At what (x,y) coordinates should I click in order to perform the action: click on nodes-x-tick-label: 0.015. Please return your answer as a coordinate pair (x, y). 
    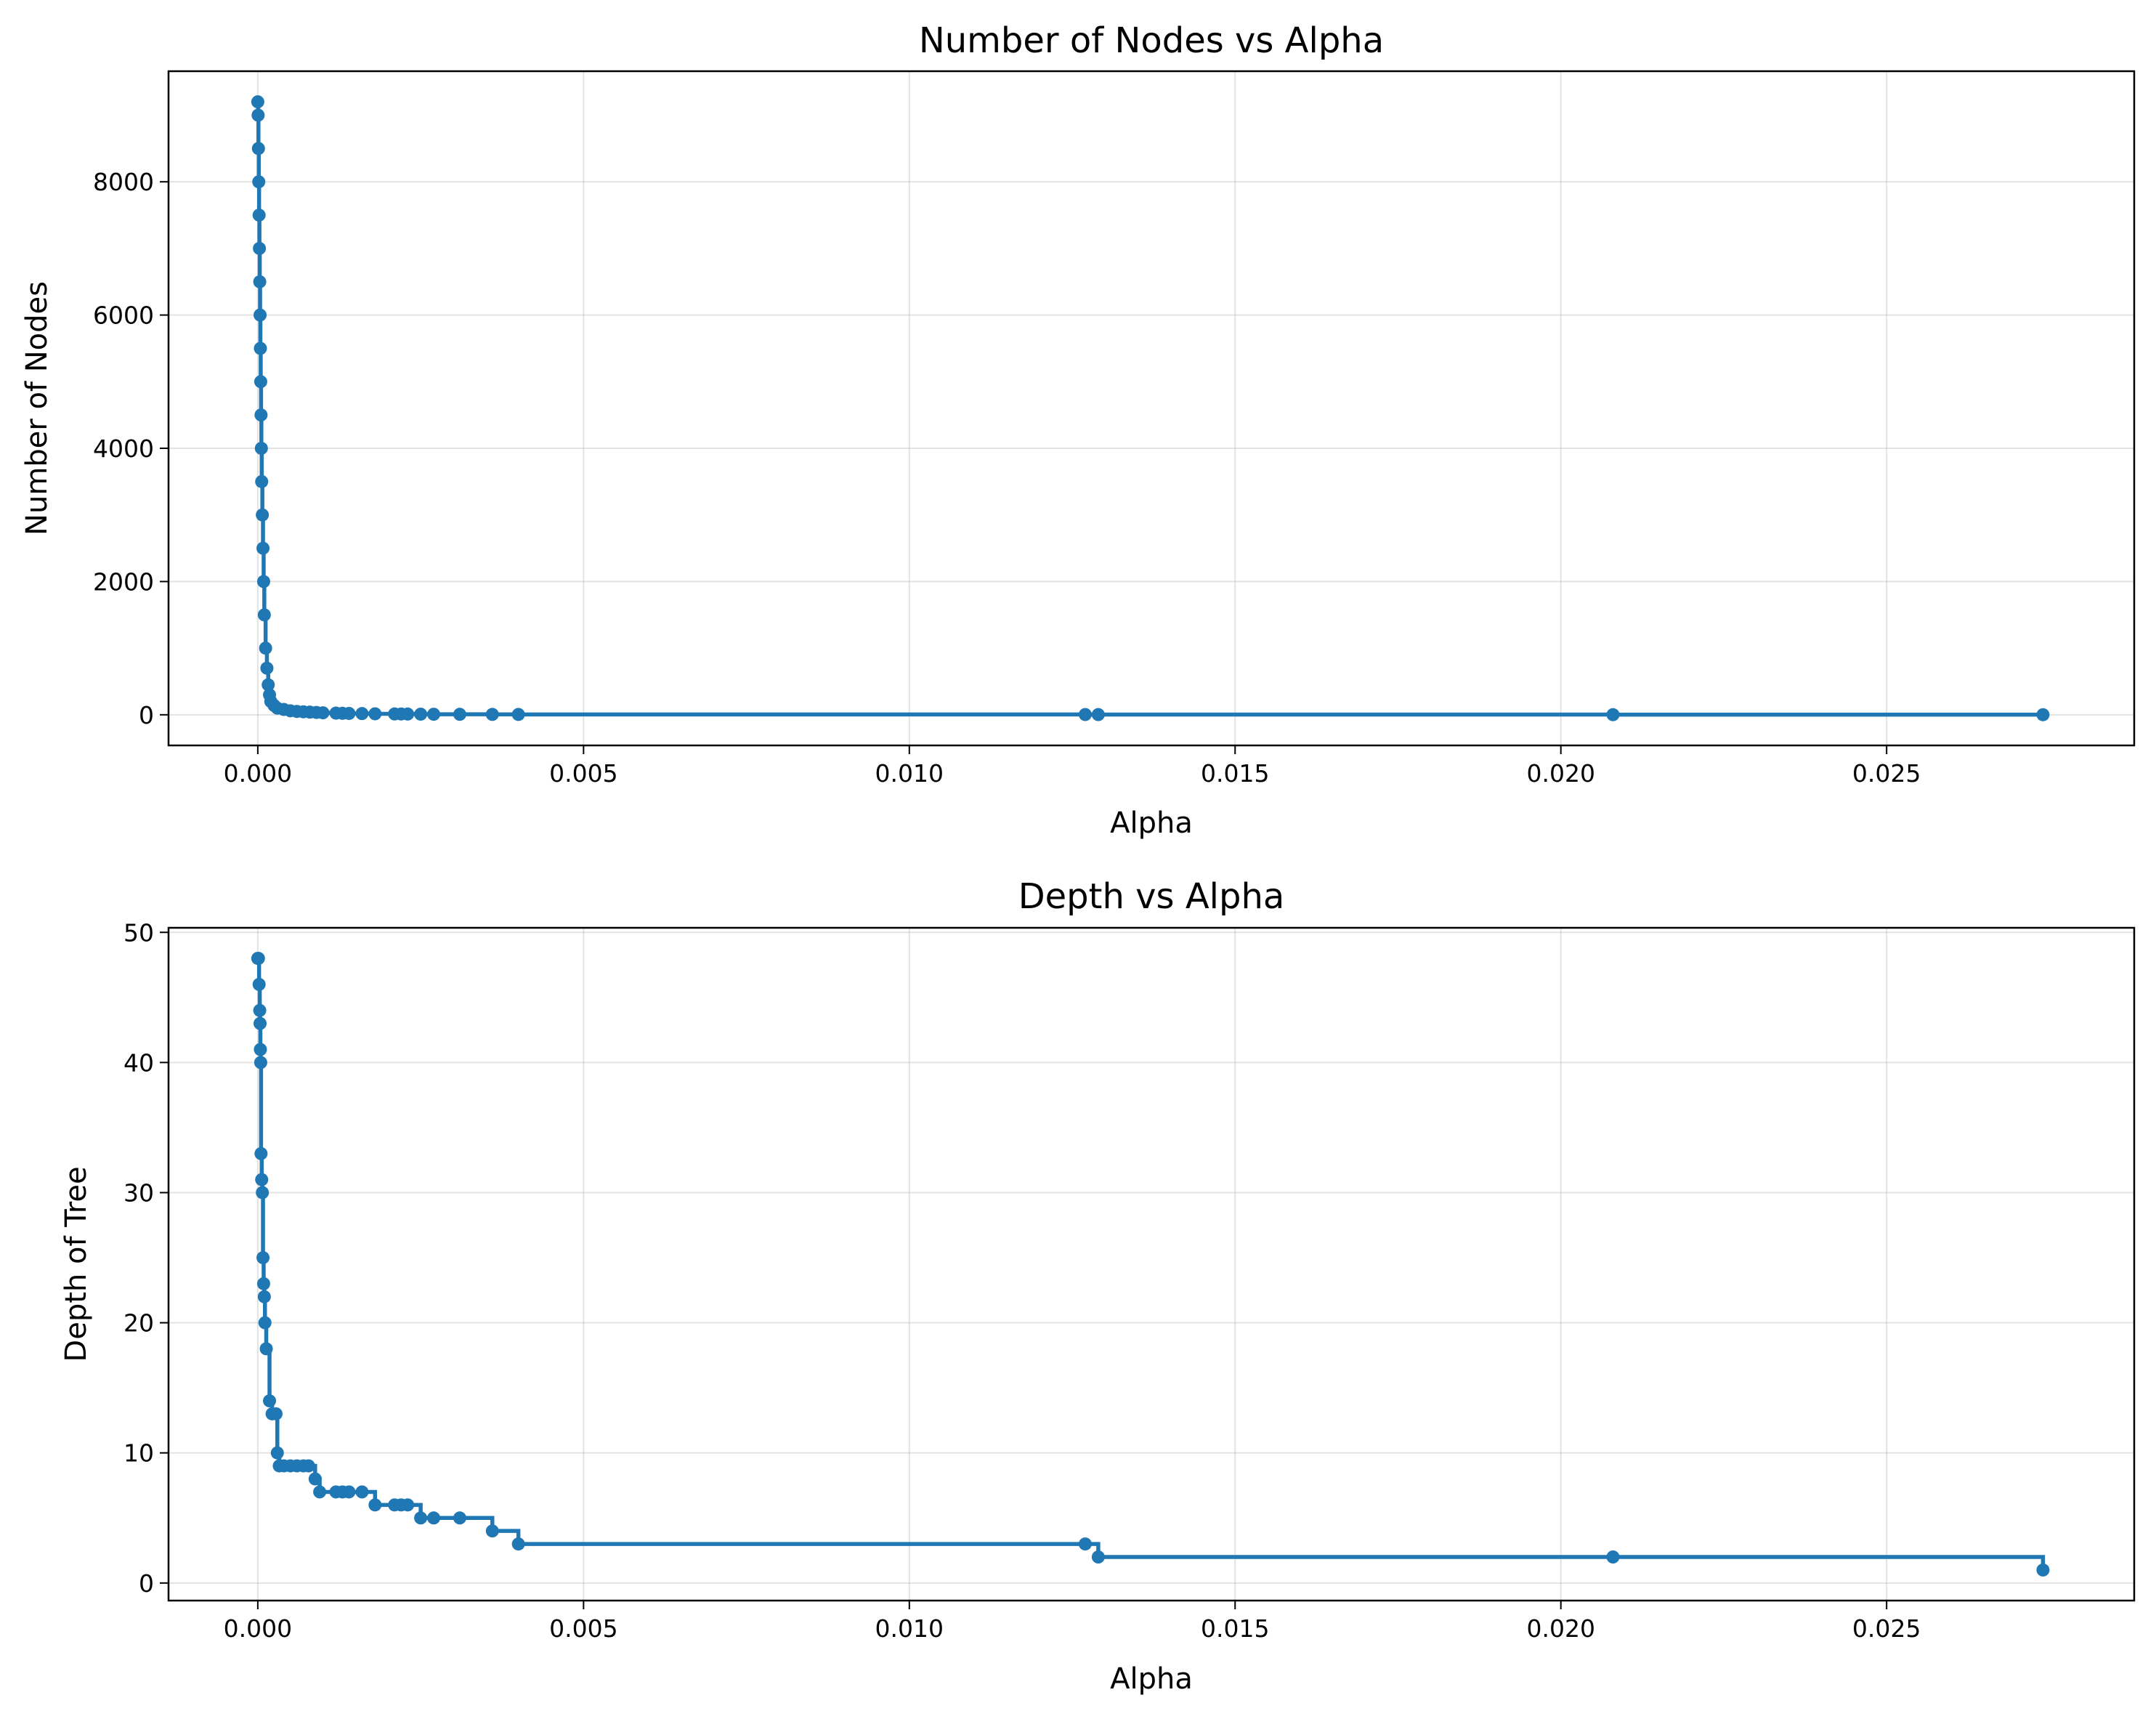
    Looking at the image, I should click on (1235, 773).